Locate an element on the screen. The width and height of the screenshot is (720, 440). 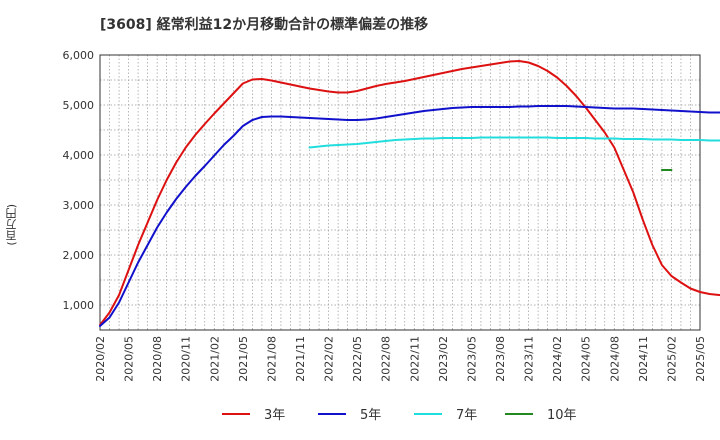
x-tick-label: 2022/02 is located at coordinates (329, 359).